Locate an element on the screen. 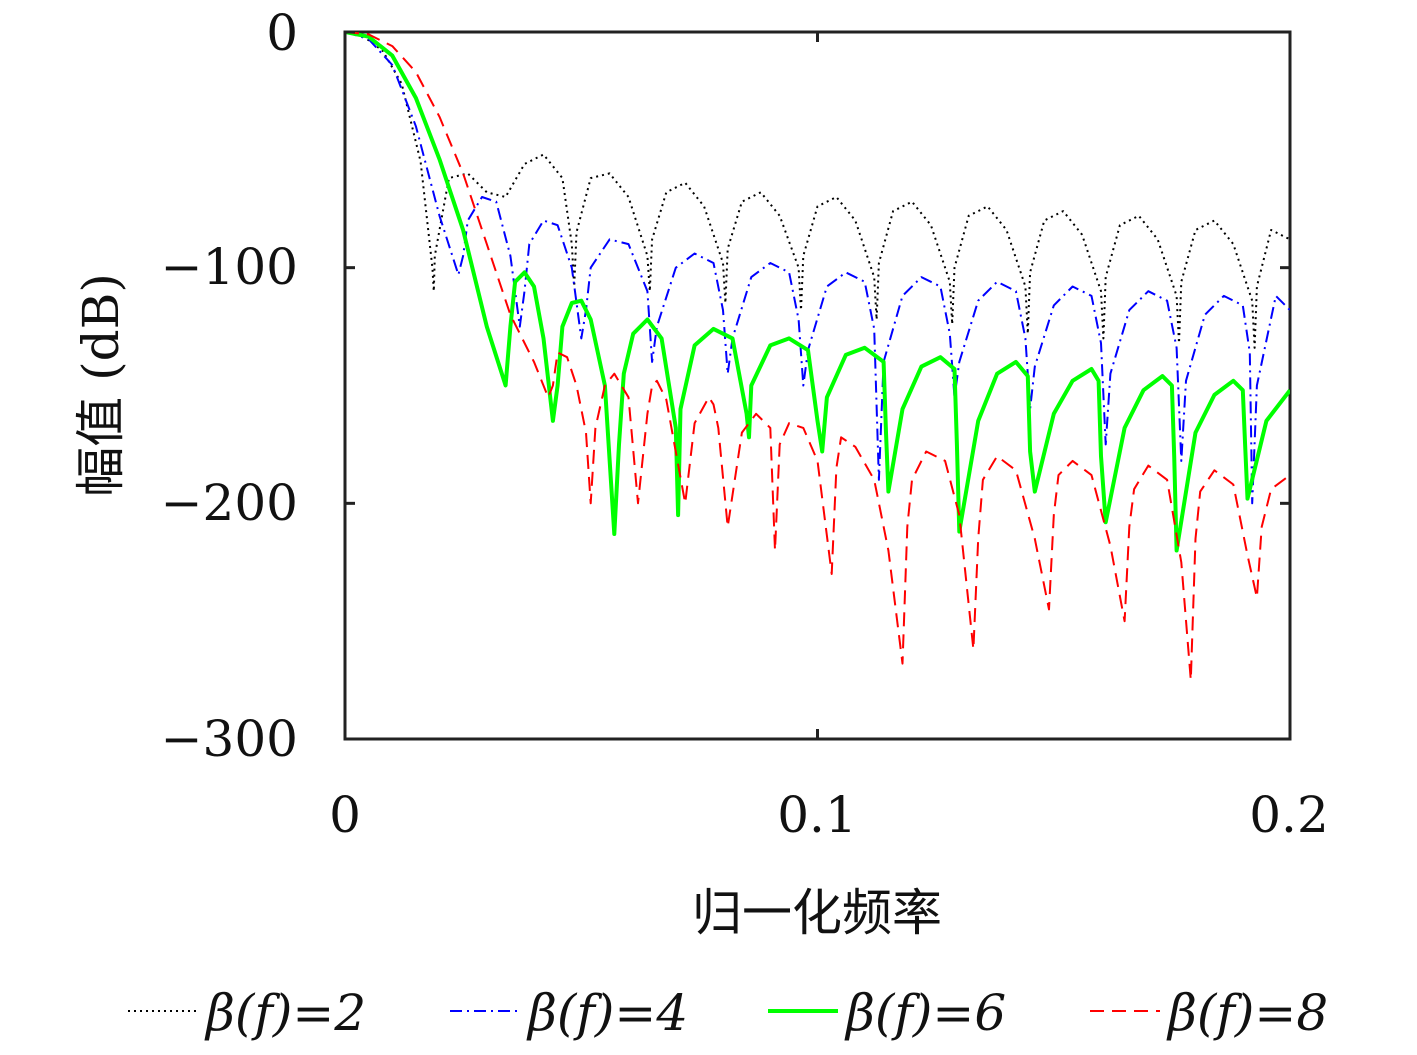 The width and height of the screenshot is (1417, 1055). x-tick-label-0-2: 0.2 is located at coordinates (1289, 815).